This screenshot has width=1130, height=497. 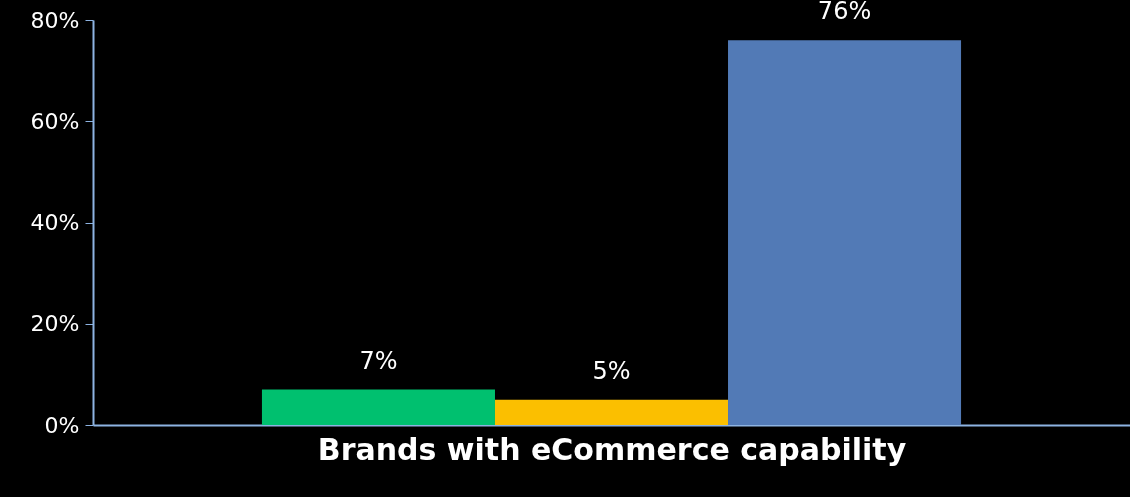 What do you see at coordinates (611, 370) in the screenshot?
I see `data-label: 5%` at bounding box center [611, 370].